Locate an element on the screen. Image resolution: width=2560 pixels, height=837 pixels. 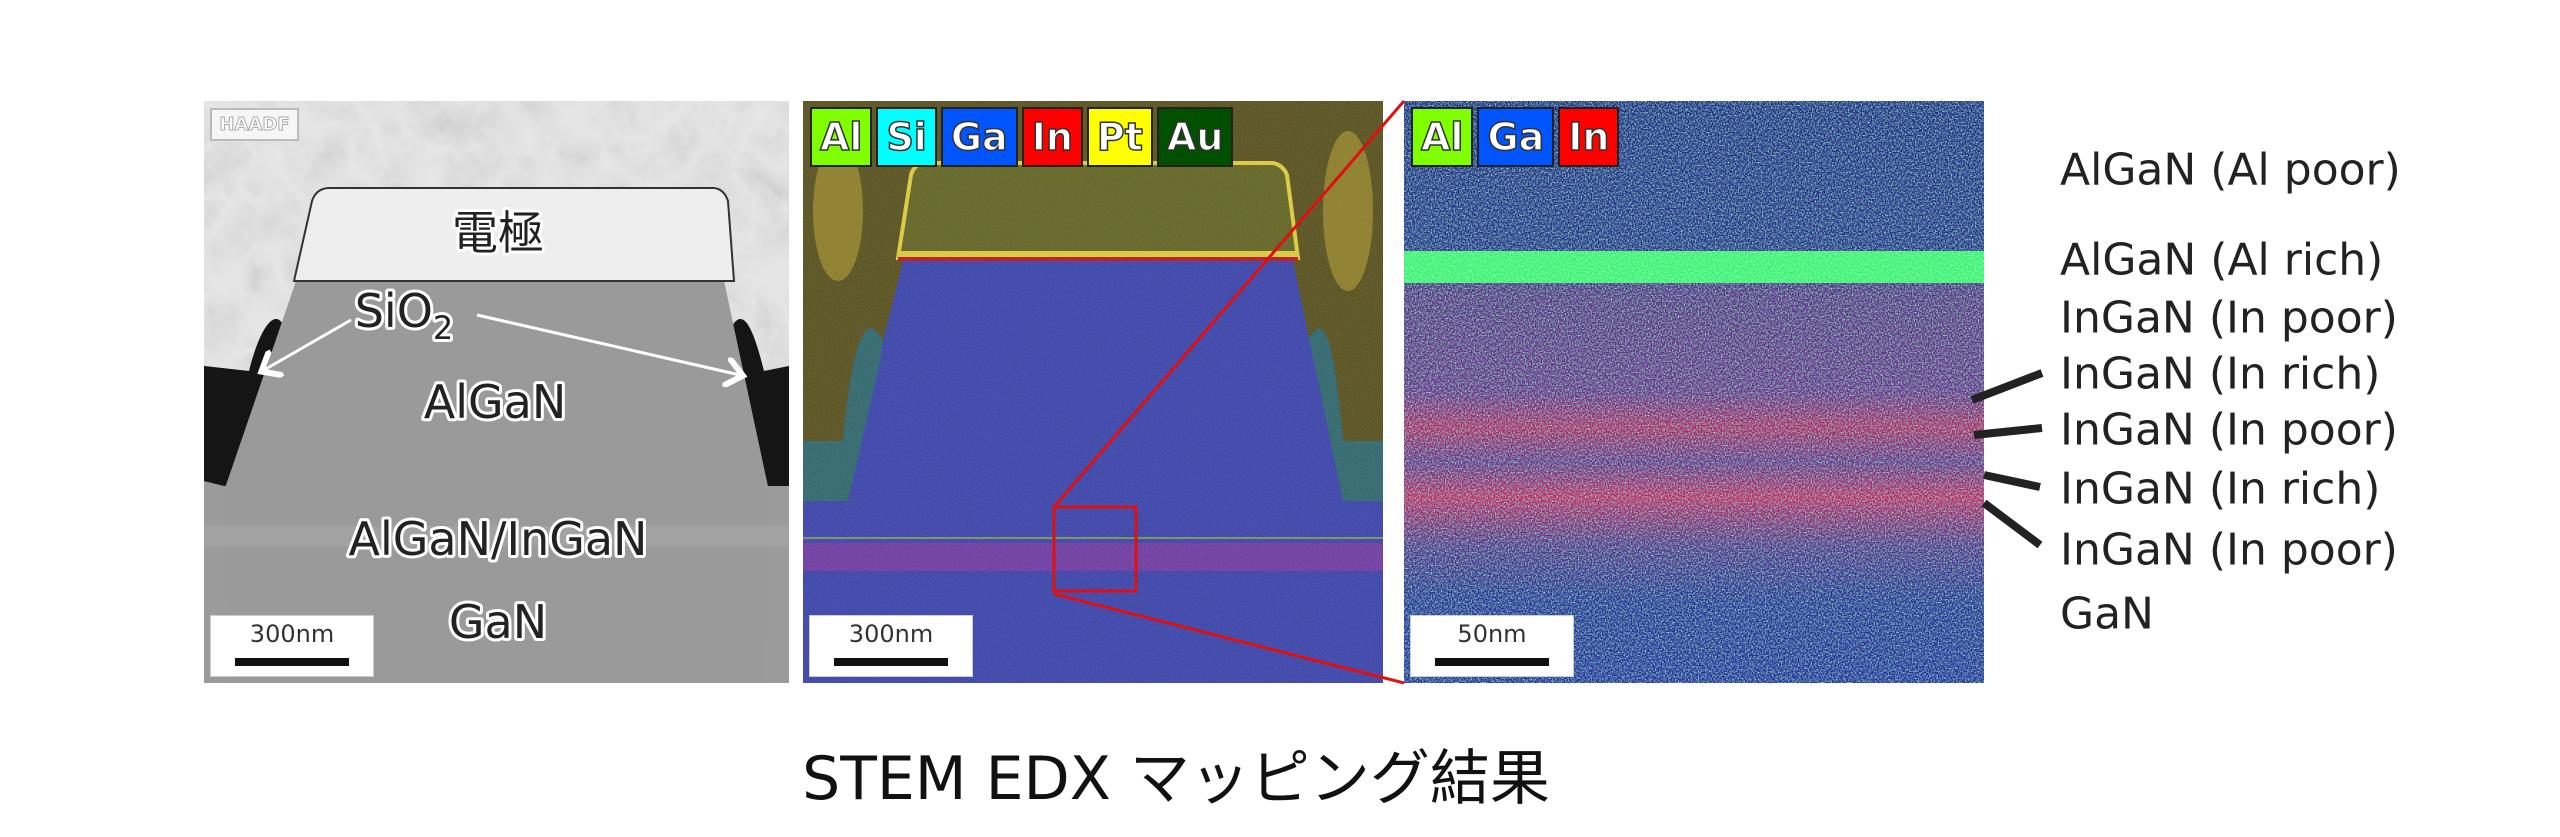
element-legend: Al Si Ga In Pt Au is located at coordinates (1022, 137).